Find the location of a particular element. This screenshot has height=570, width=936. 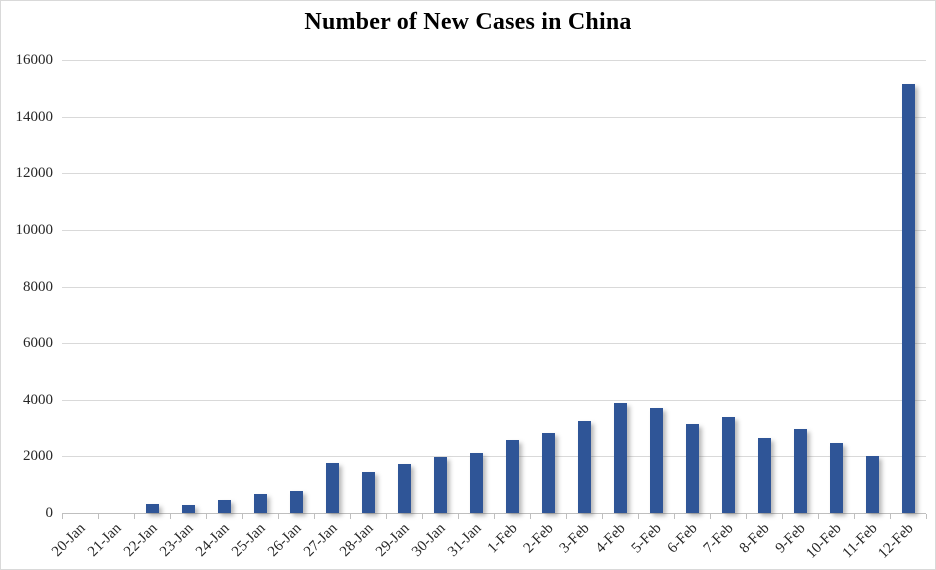

bar-10-Feb is located at coordinates (836, 477).